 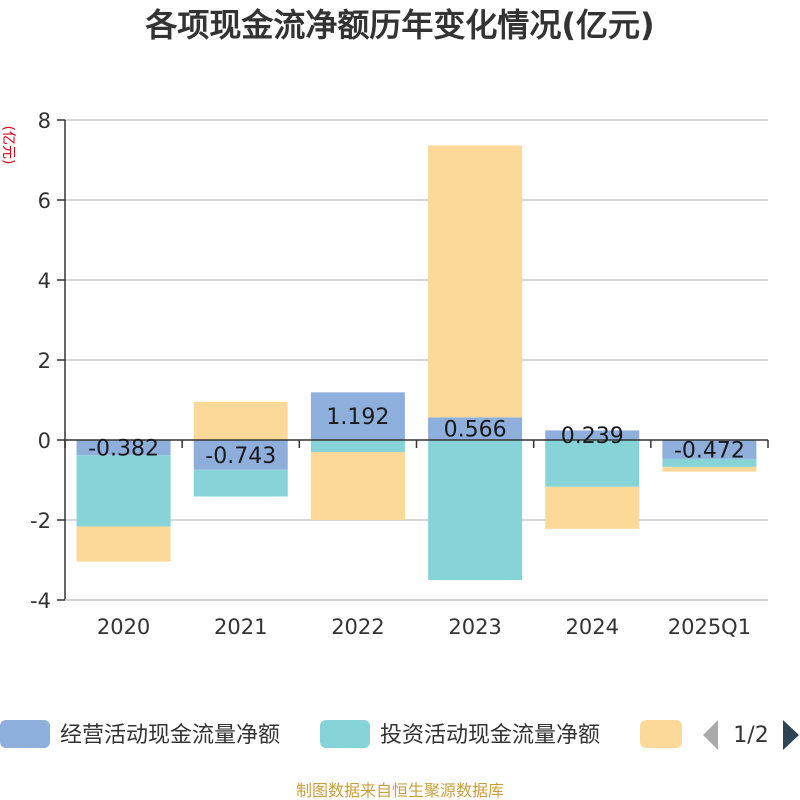 I want to click on bar-3-2021, so click(x=240, y=421).